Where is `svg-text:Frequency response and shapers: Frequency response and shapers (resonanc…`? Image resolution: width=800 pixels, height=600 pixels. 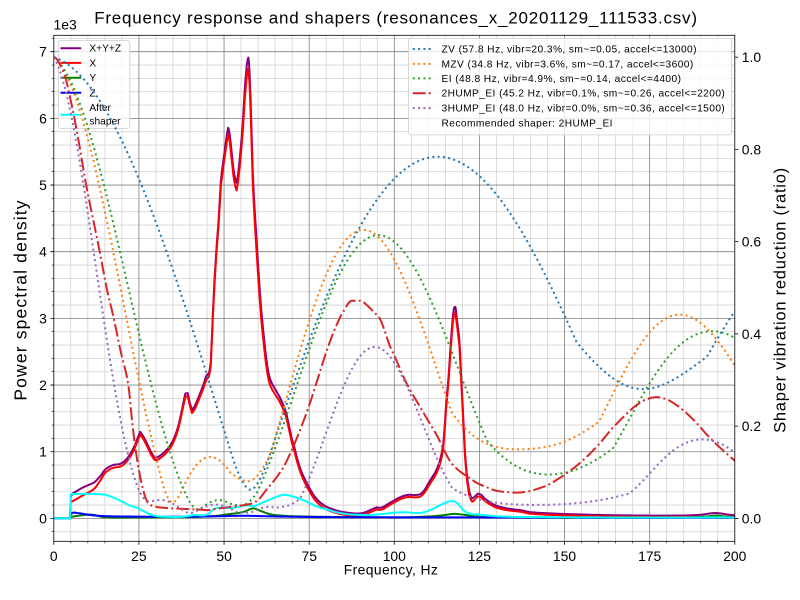 svg-text:Frequency response and shapers: Frequency response and shapers (resonanc… is located at coordinates (396, 18).